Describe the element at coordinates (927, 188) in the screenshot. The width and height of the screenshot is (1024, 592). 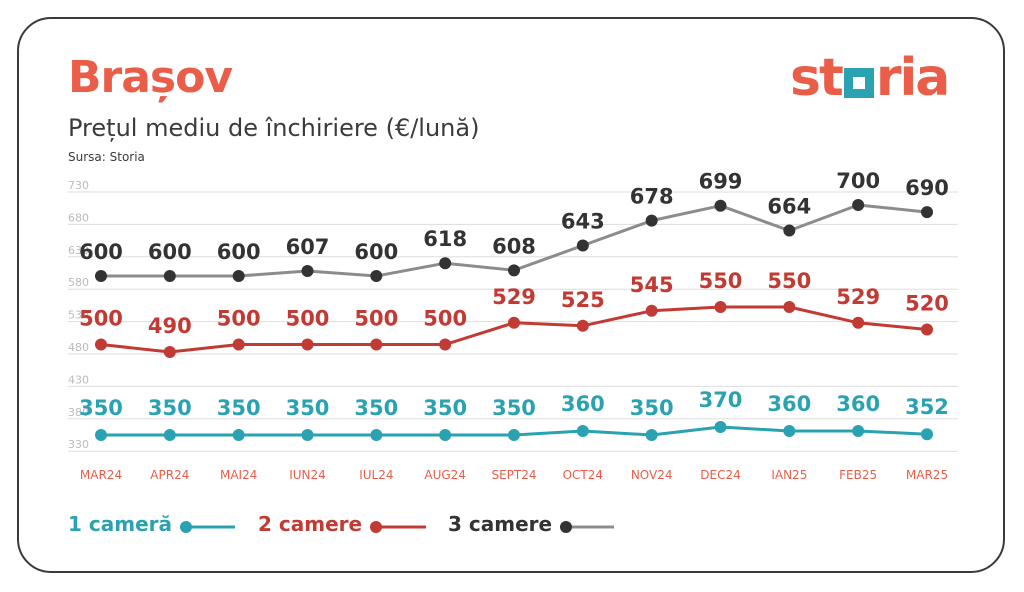
I see `data-label: 690` at that location.